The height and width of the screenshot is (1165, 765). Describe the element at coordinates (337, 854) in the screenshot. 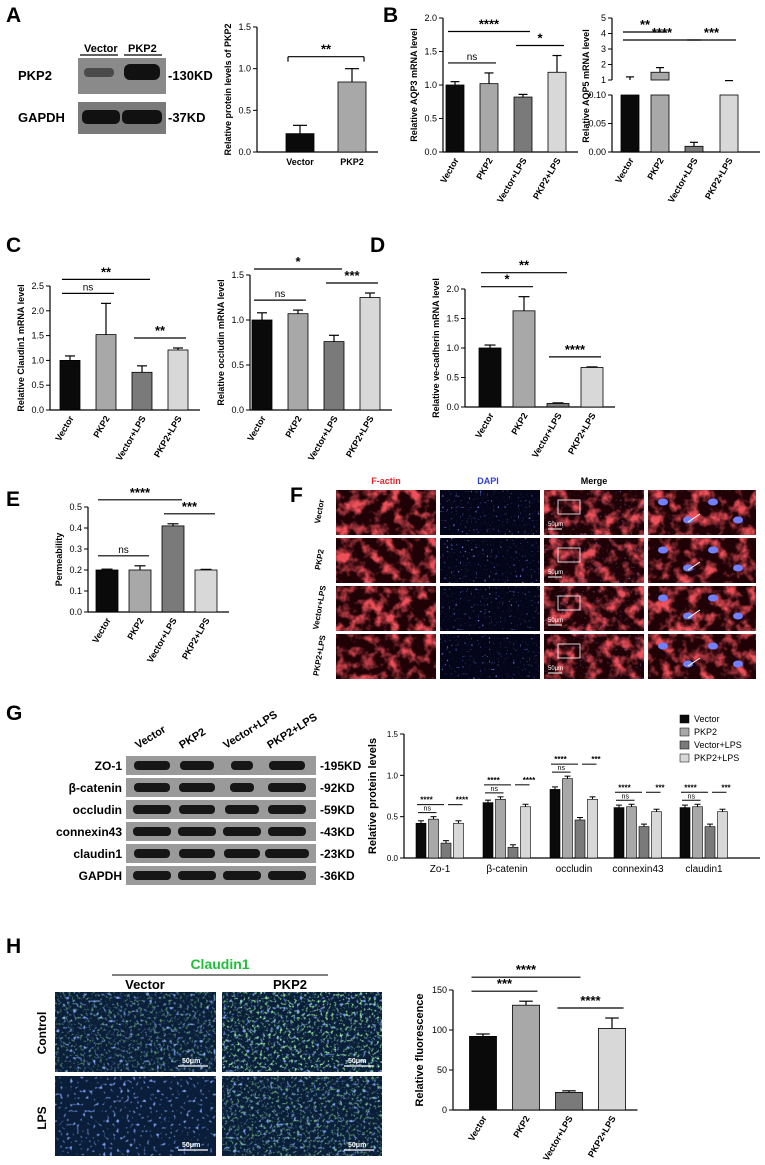

I see `blot-g-kd: -23KD` at that location.